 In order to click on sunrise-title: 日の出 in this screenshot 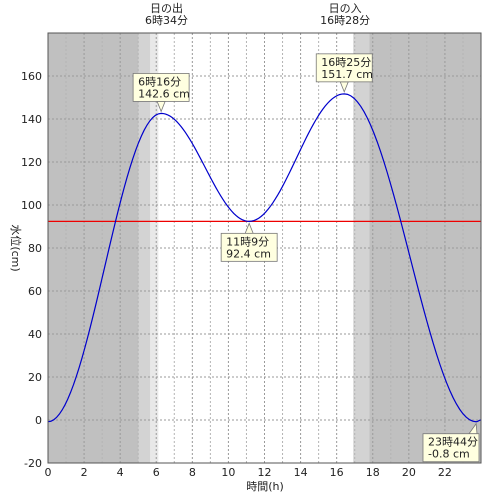, I will do `click(166, 8)`.